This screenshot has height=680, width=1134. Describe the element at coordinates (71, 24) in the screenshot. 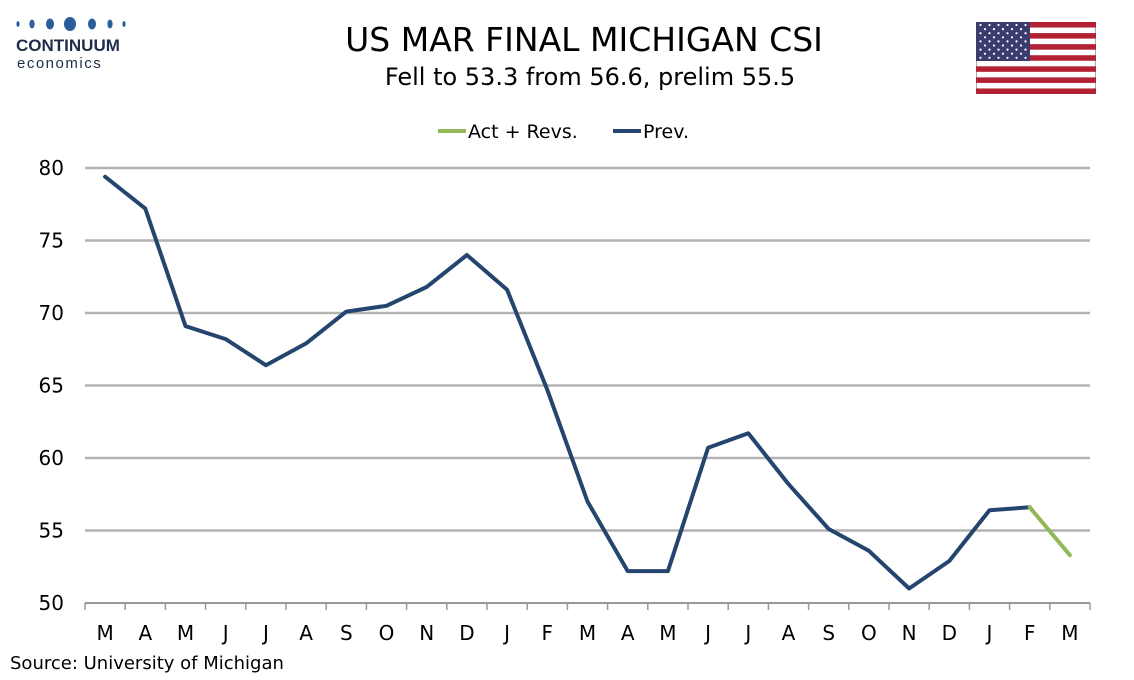

I see `logo-dots-icon` at that location.